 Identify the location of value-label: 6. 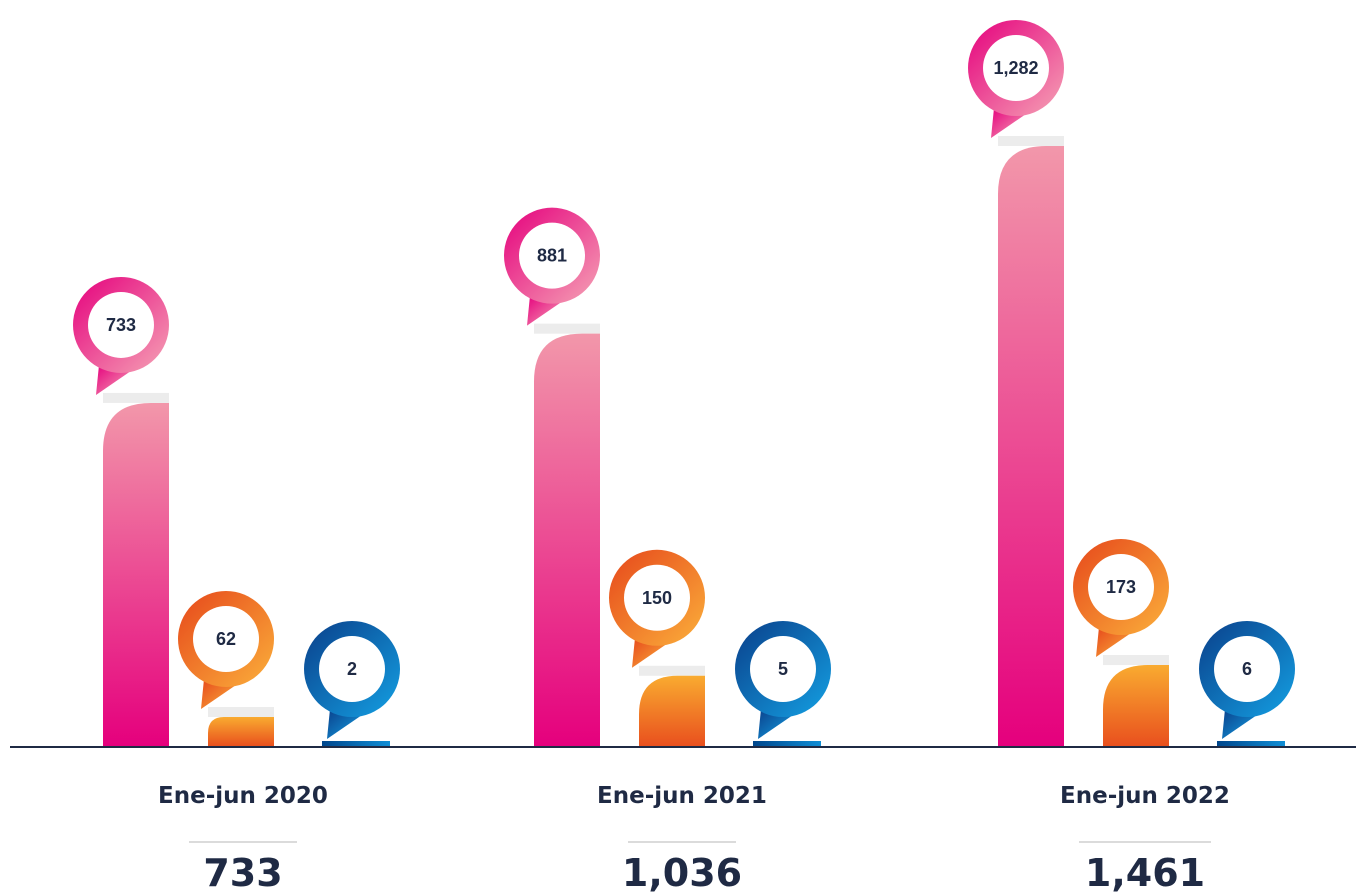
(1247, 669).